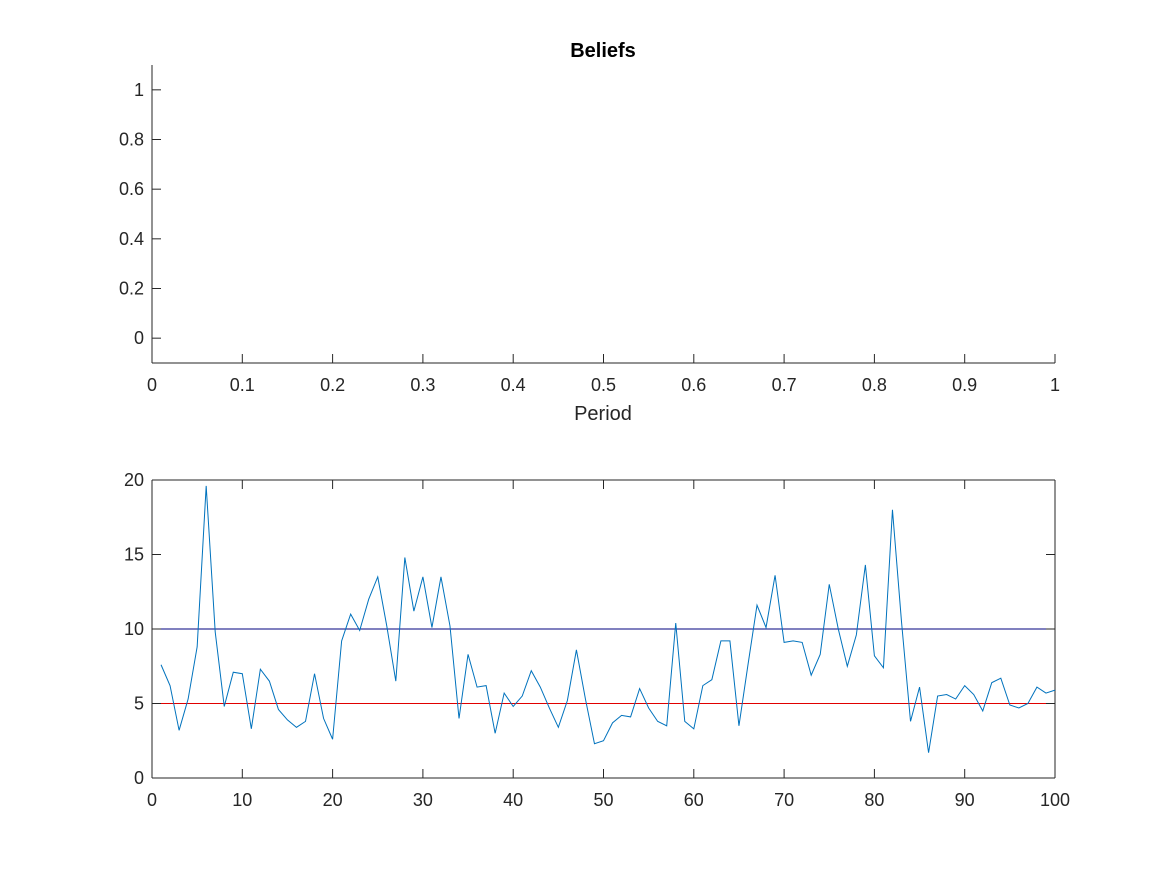 This screenshot has width=1167, height=875. Describe the element at coordinates (874, 800) in the screenshot. I see `series-x-tick-label: 80` at that location.